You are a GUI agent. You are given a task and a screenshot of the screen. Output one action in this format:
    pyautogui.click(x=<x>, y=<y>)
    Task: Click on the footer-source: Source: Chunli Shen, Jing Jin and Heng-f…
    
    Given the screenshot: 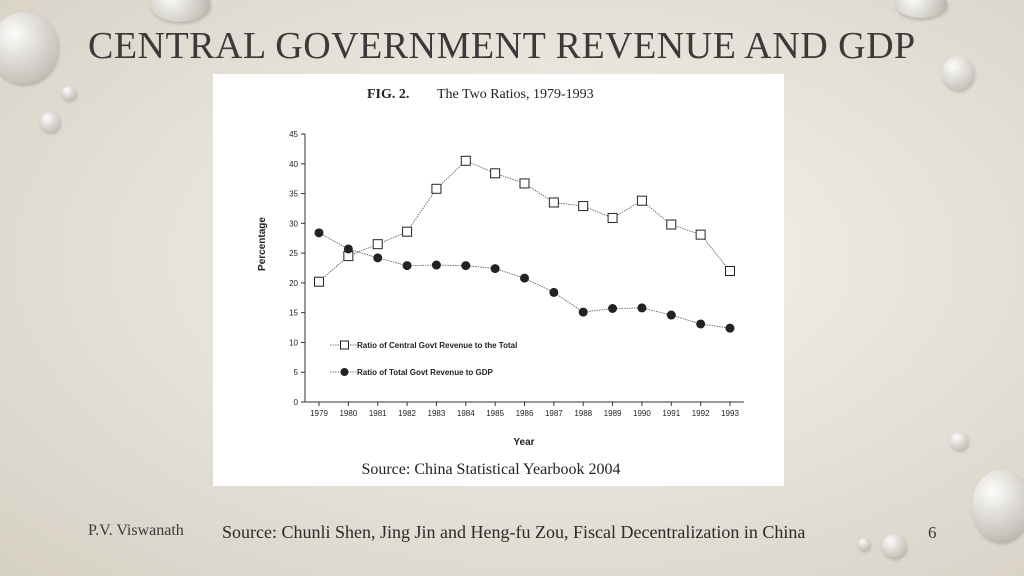 What is the action you would take?
    pyautogui.click(x=514, y=532)
    